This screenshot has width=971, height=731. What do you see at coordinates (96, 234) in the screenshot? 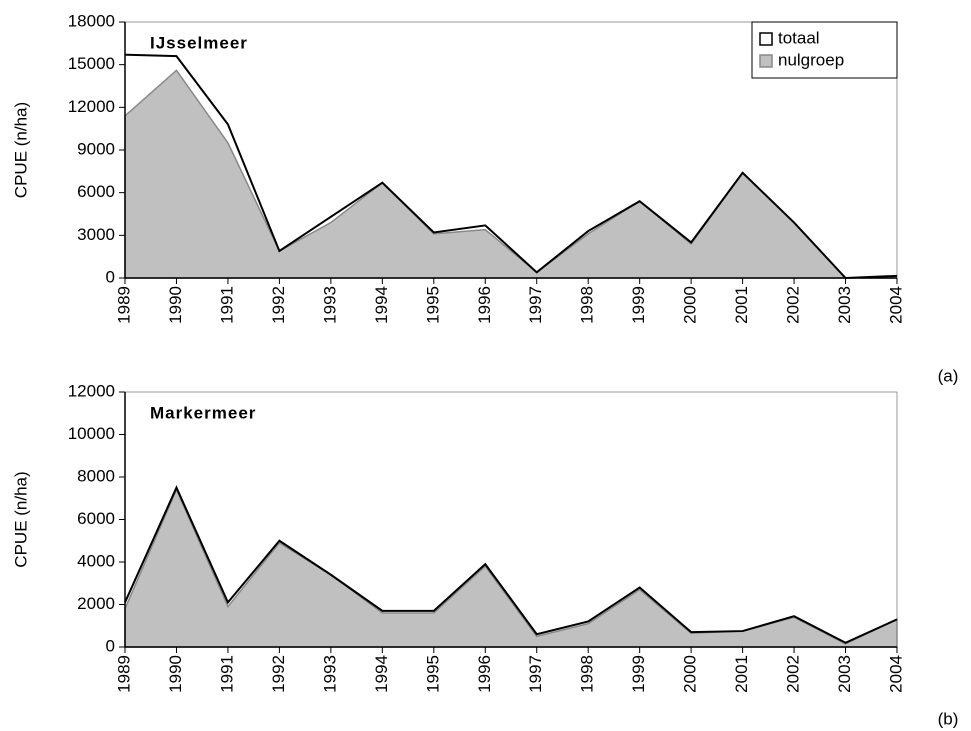
I see `y-tick-label: 3000` at bounding box center [96, 234].